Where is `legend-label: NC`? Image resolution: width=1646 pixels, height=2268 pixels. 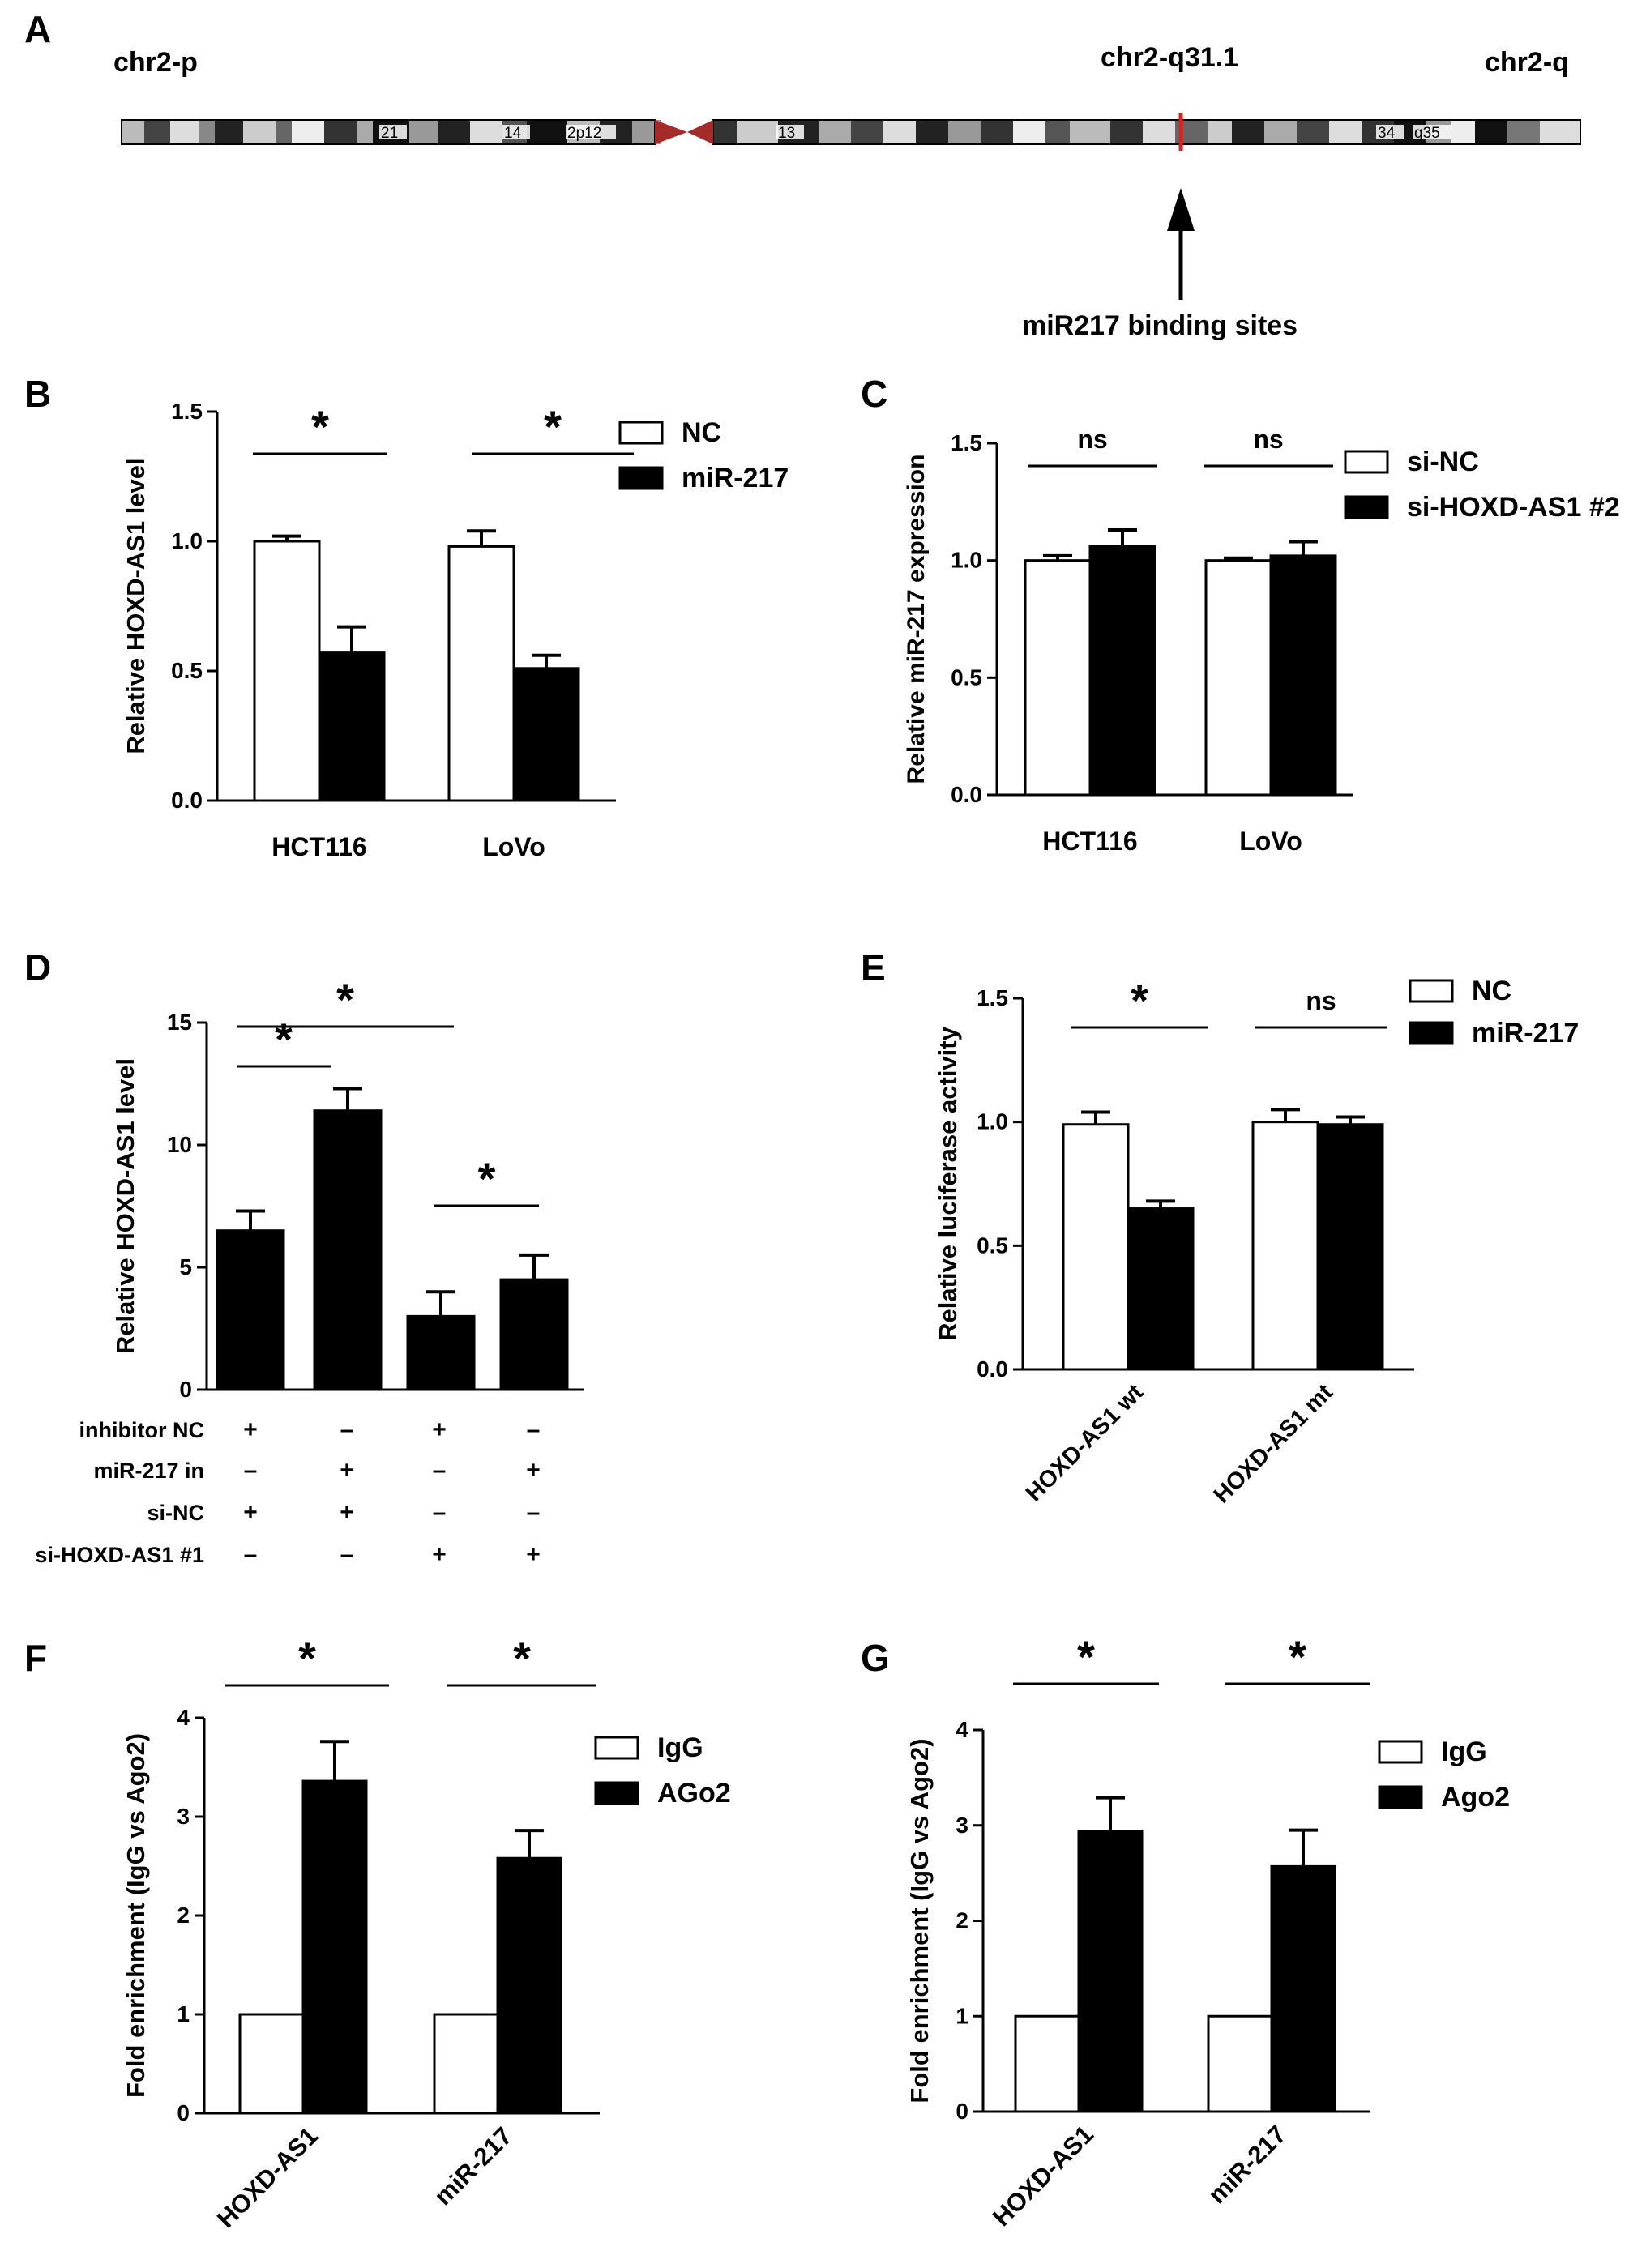 legend-label: NC is located at coordinates (701, 432).